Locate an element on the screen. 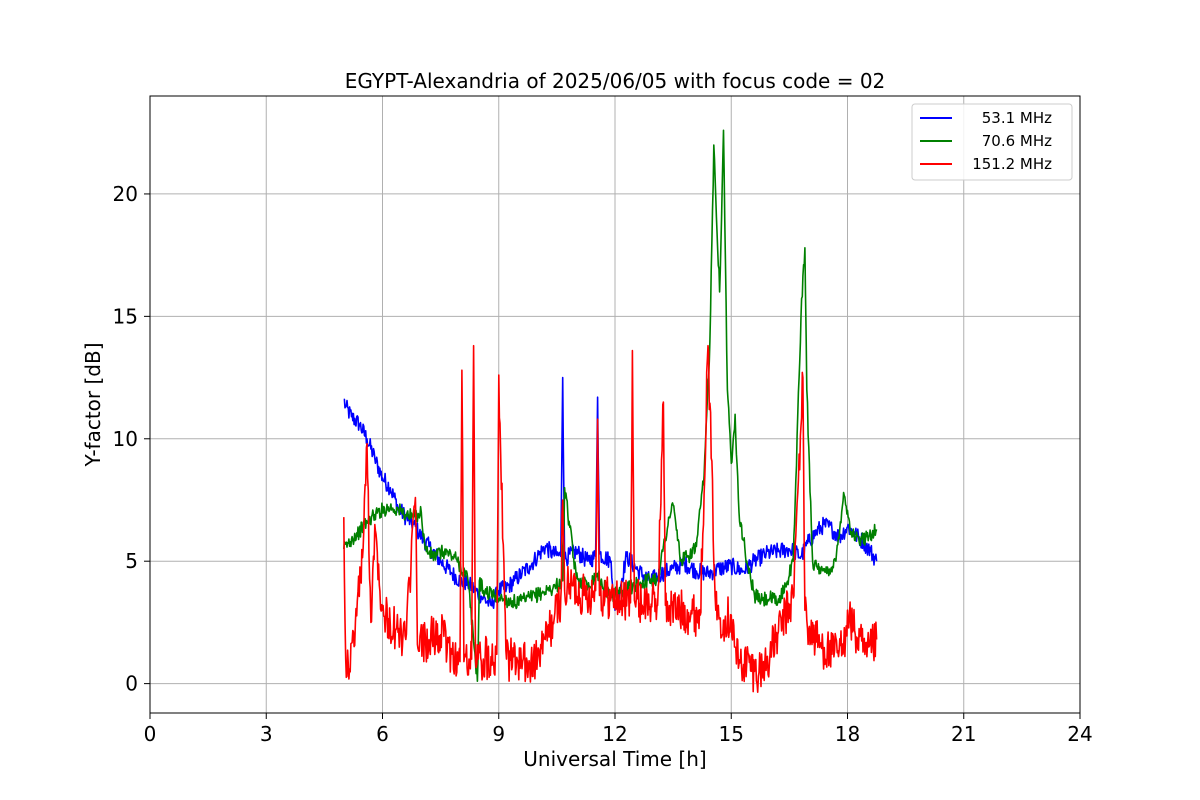 The height and width of the screenshot is (800, 1200). legend-entry: 53.1 MHz is located at coordinates (1017, 118).